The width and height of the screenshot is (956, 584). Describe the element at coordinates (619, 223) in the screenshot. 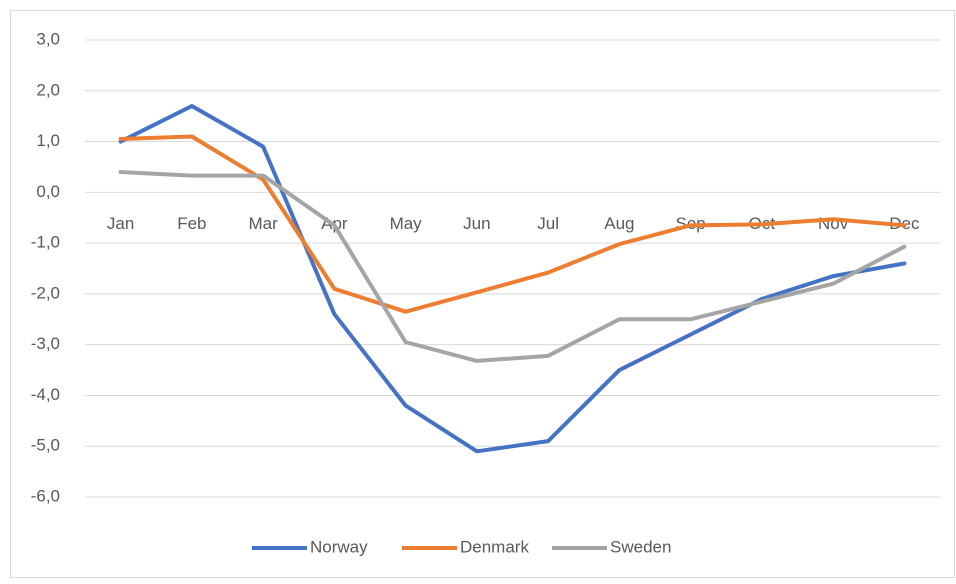

I see `x-tick-label: Aug` at that location.